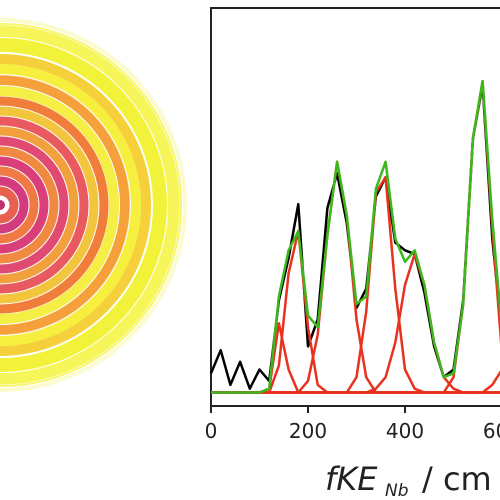 The height and width of the screenshot is (500, 500). Describe the element at coordinates (408, 480) in the screenshot. I see `x-axis-label: fKE Nb / cm` at that location.